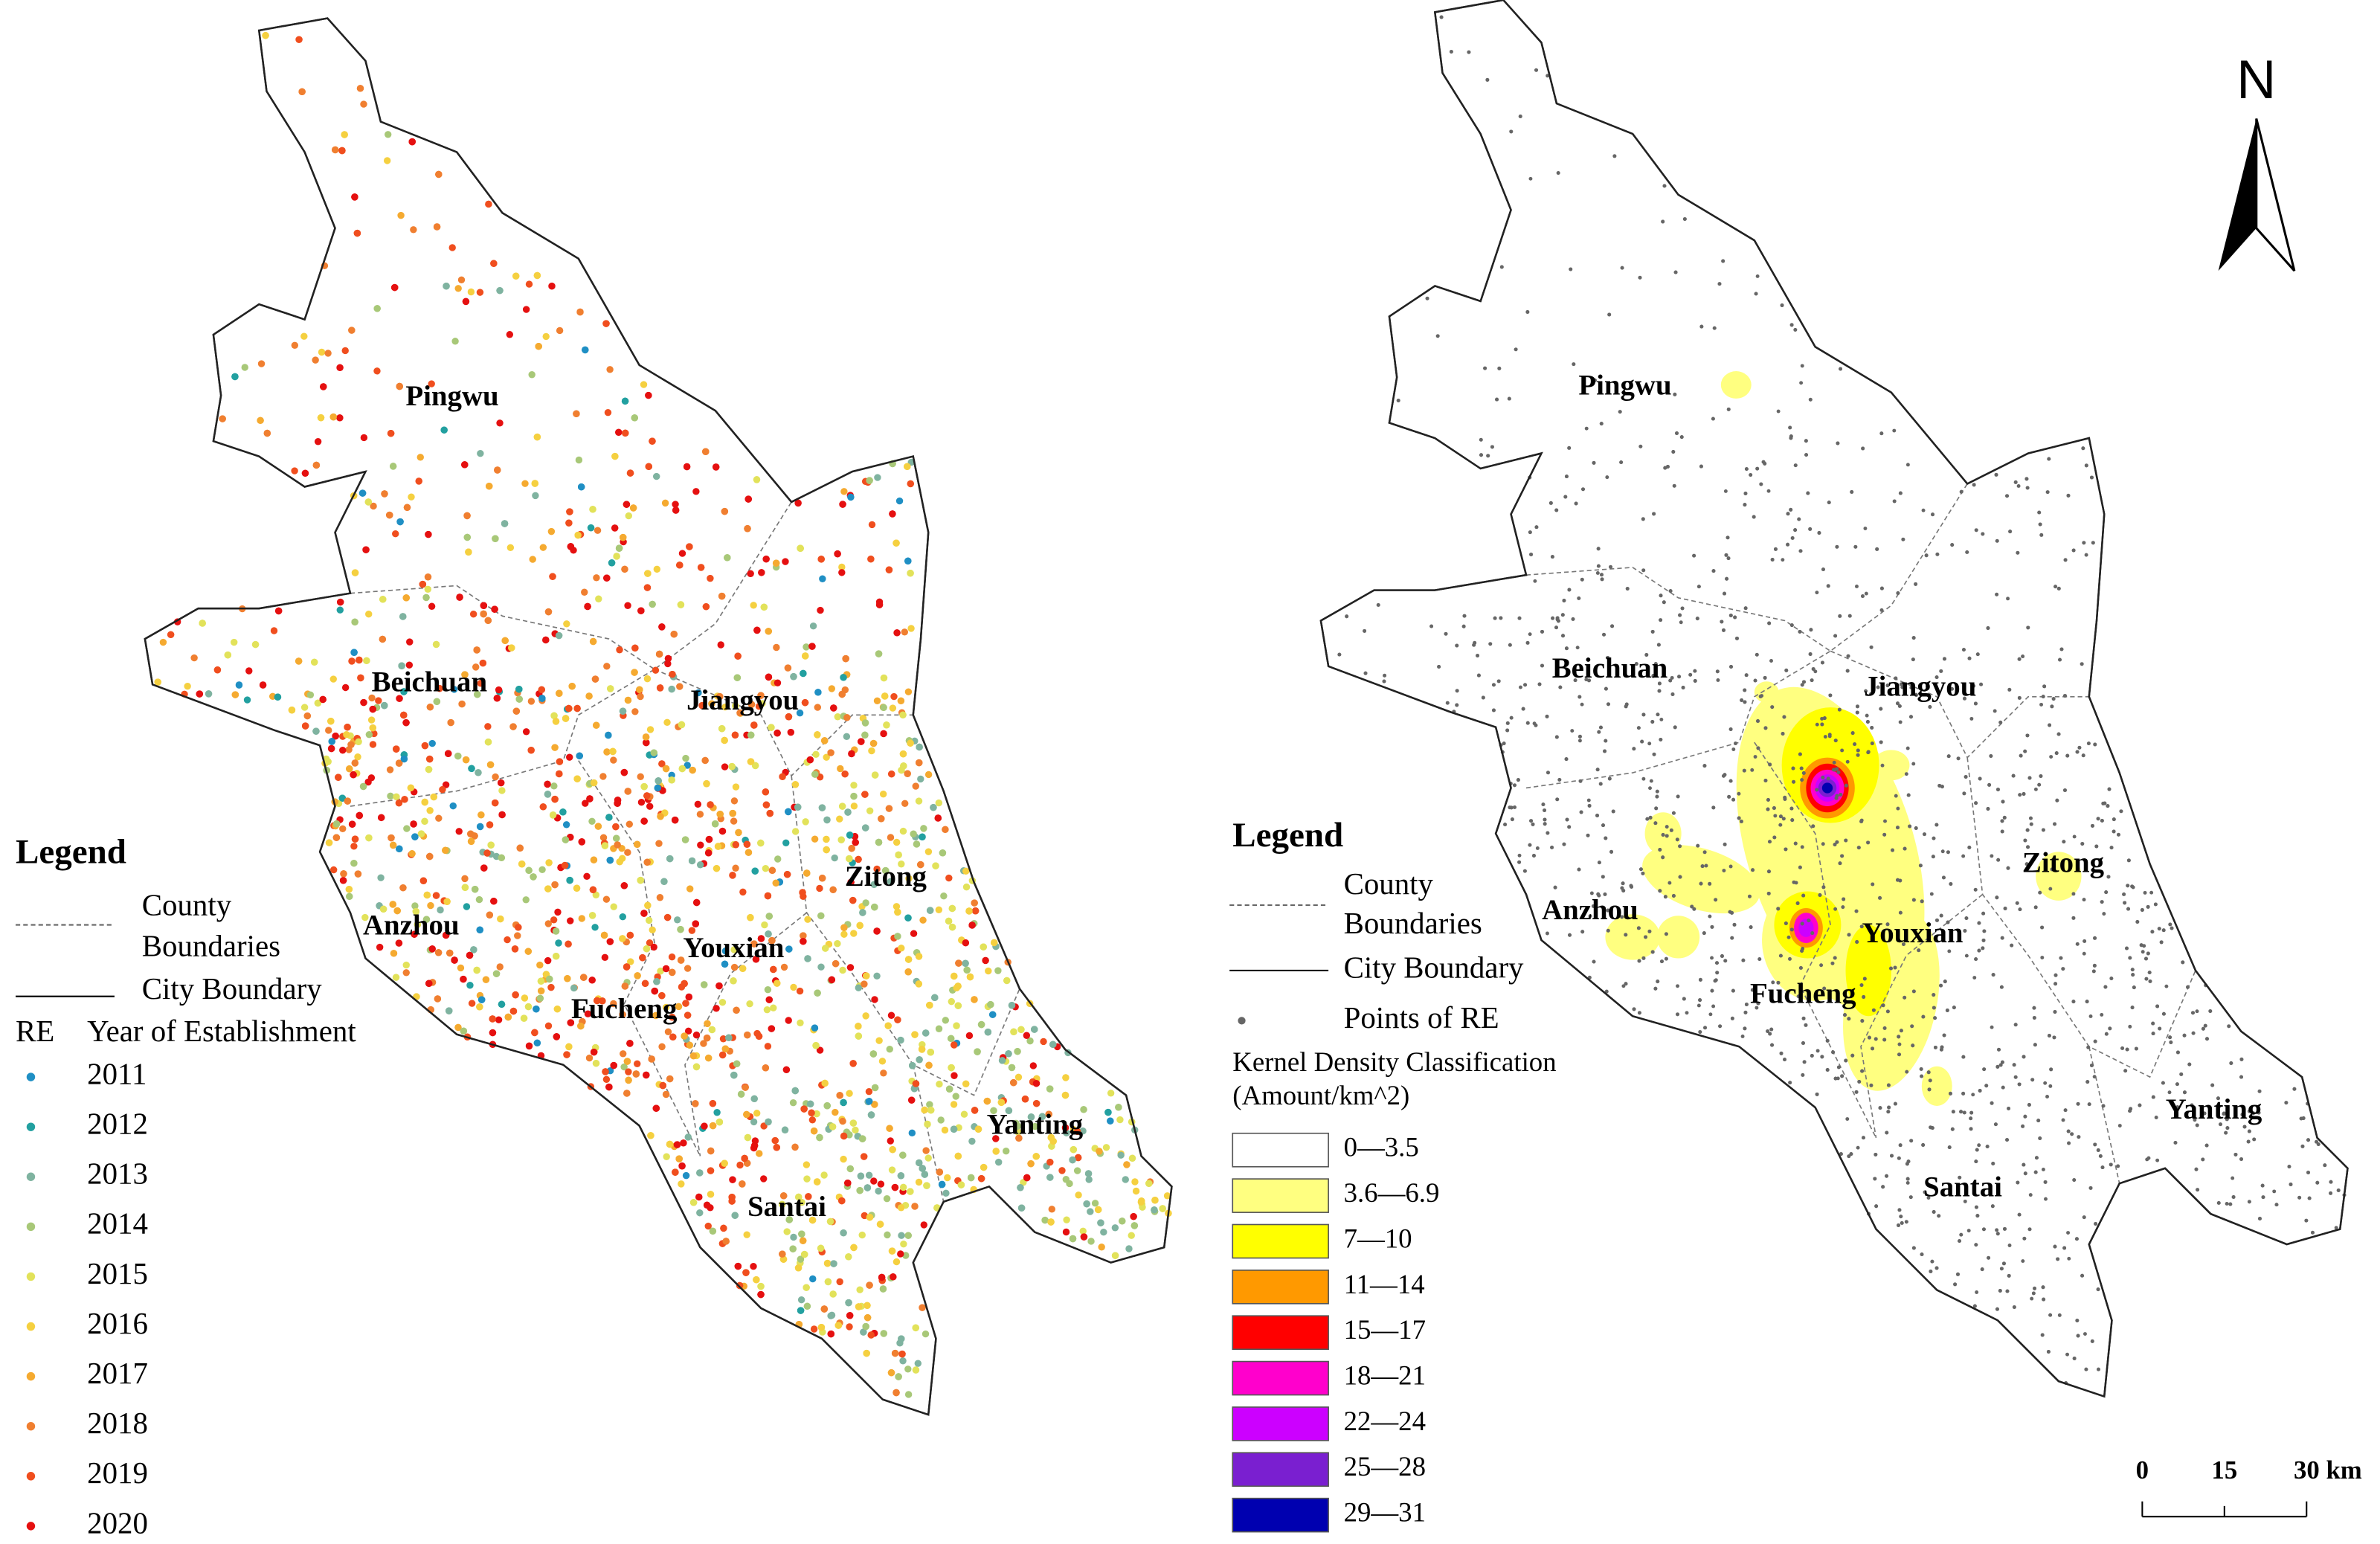  I want to click on county-label: Anzhou, so click(412, 926).